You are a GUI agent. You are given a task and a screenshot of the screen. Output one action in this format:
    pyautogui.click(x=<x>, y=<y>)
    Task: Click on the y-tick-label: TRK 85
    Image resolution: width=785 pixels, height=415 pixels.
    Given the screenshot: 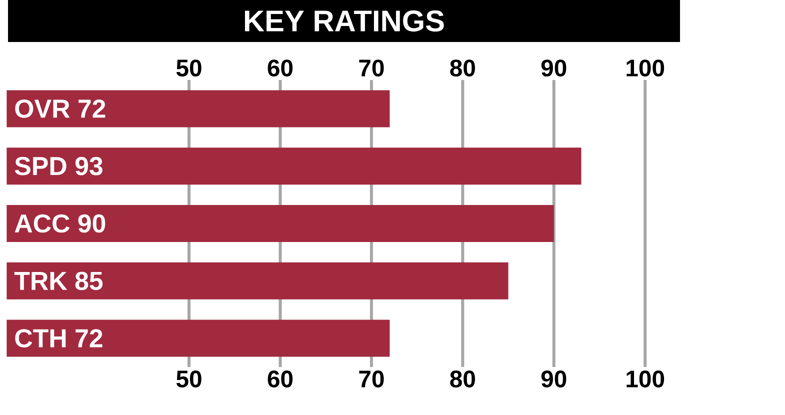 What is the action you would take?
    pyautogui.click(x=58, y=281)
    